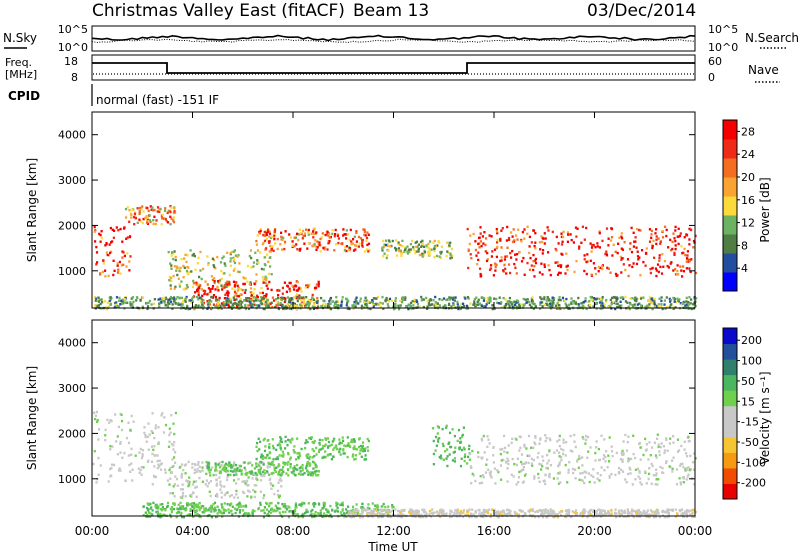 The width and height of the screenshot is (800, 554). Describe the element at coordinates (20, 38) in the screenshot. I see `noise-left-label: N.Sky` at that location.